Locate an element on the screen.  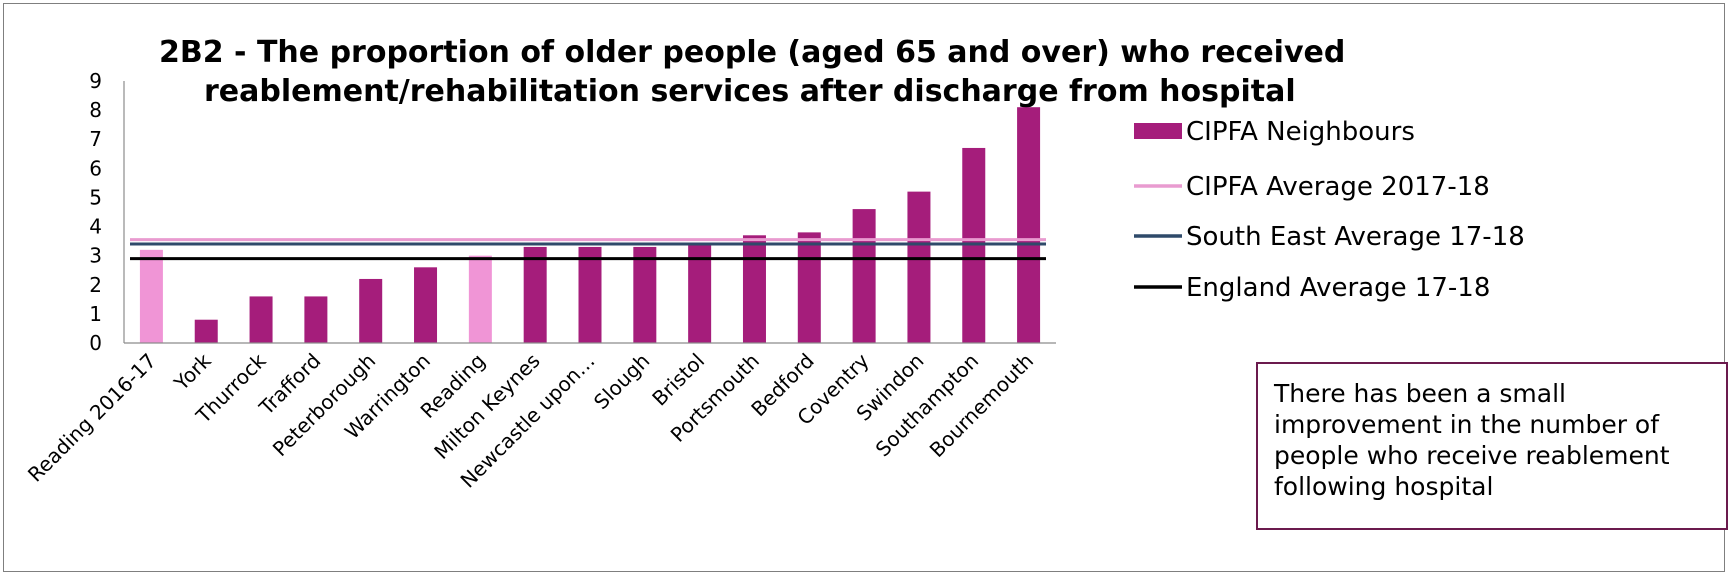
bar-trafford is located at coordinates (316, 319).